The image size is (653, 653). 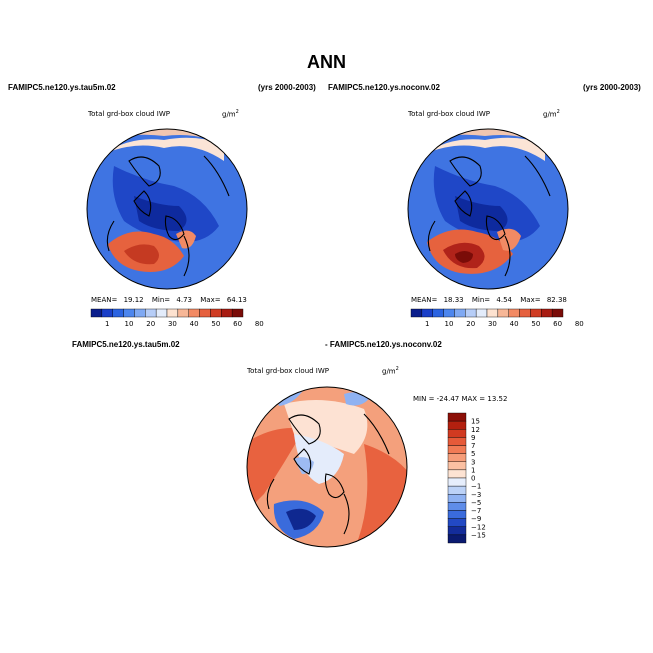 I want to click on map2-pacific-mid-region, so click(x=485, y=149).